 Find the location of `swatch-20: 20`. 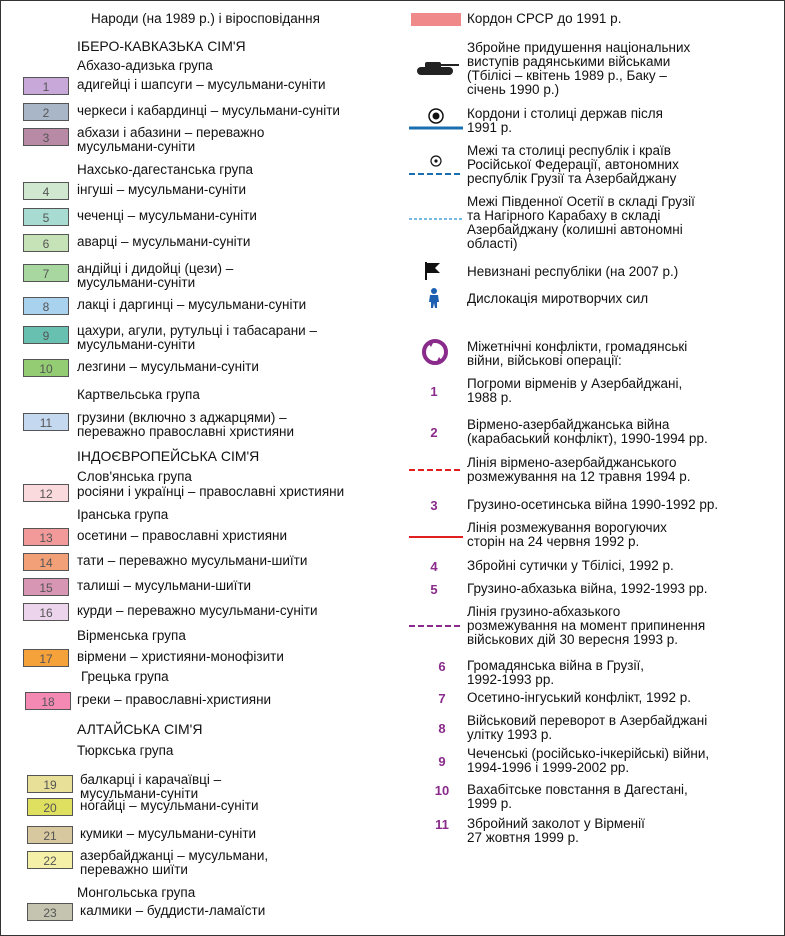

swatch-20: 20 is located at coordinates (50, 807).